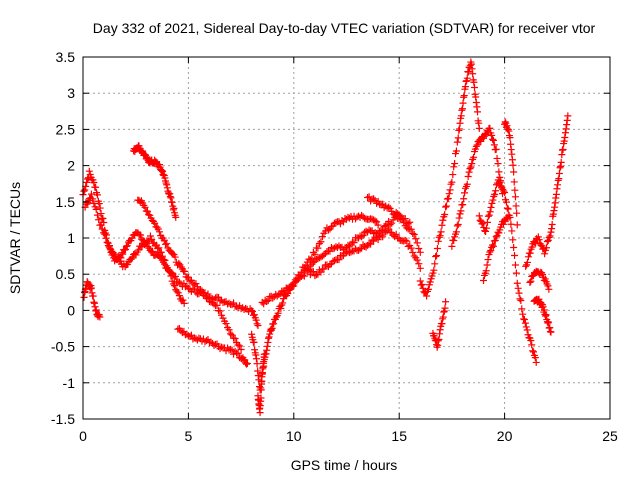  I want to click on series-trace-k, so click(389, 213).